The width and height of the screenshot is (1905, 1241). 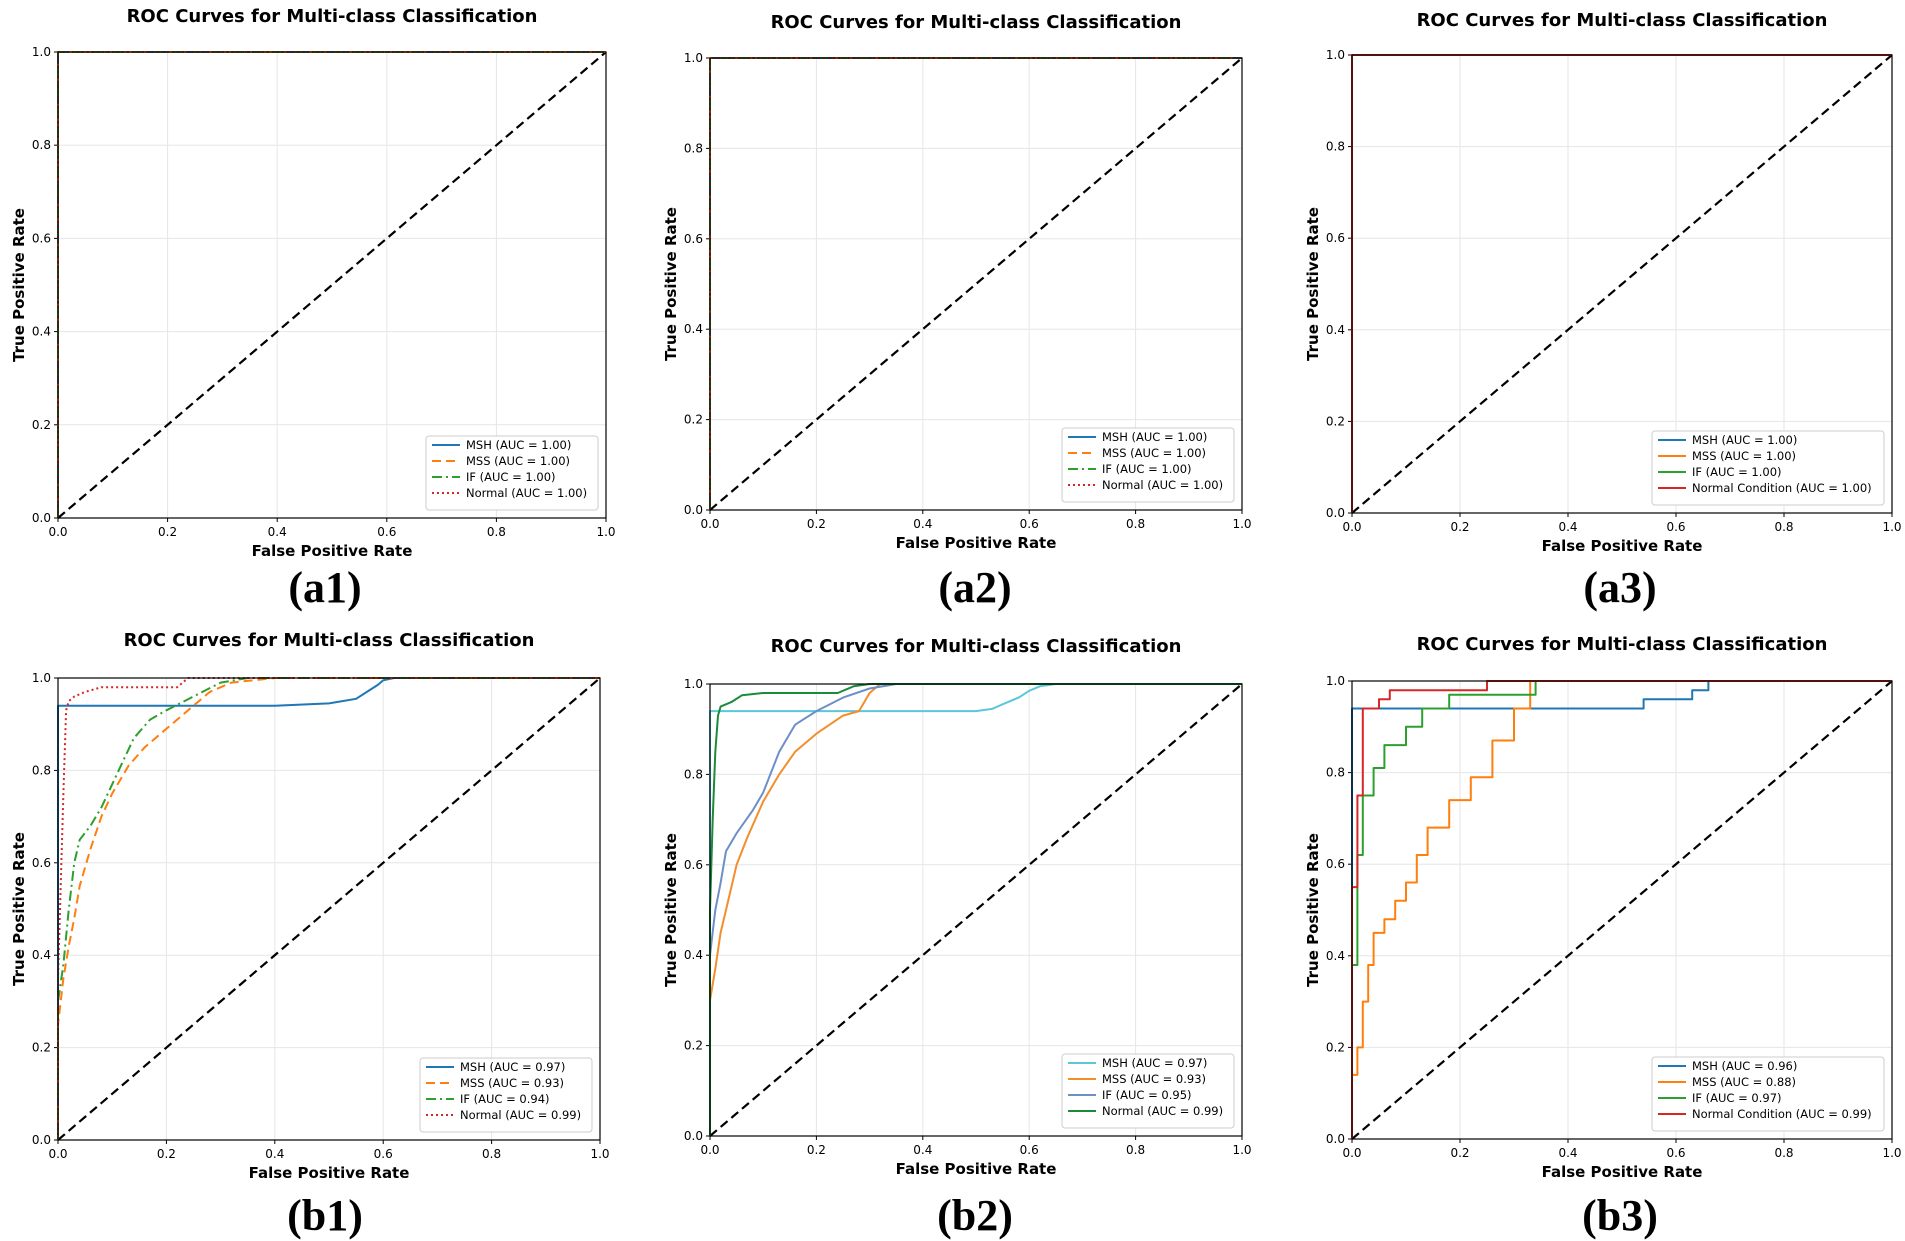 What do you see at coordinates (1744, 1066) in the screenshot?
I see `legend-label: MSH (AUC = 0.96)` at bounding box center [1744, 1066].